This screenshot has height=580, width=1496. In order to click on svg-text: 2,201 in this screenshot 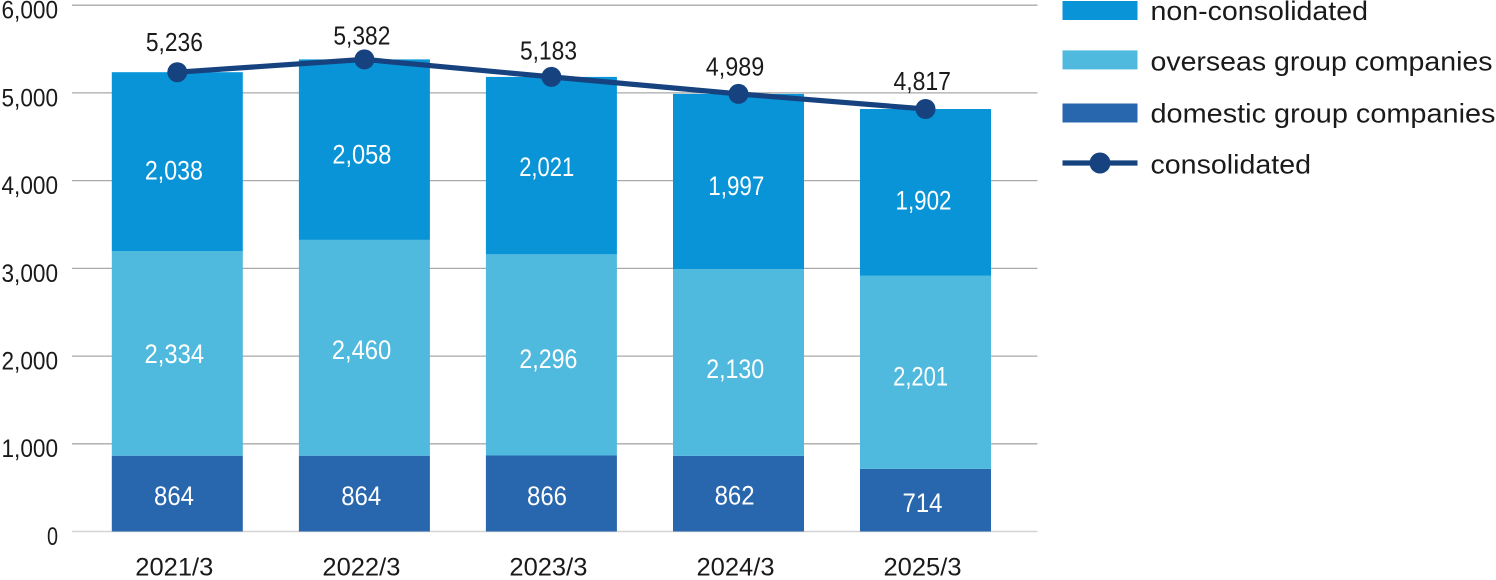, I will do `click(920, 377)`.